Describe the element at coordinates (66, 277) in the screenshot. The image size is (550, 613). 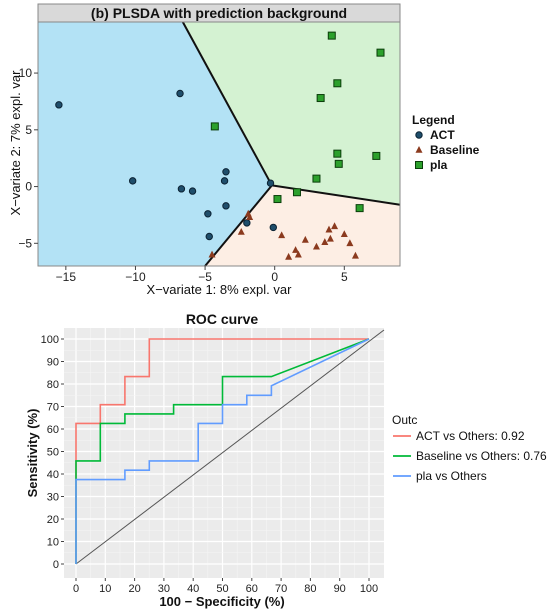
I see `plsda-x-tick-label: −15` at that location.